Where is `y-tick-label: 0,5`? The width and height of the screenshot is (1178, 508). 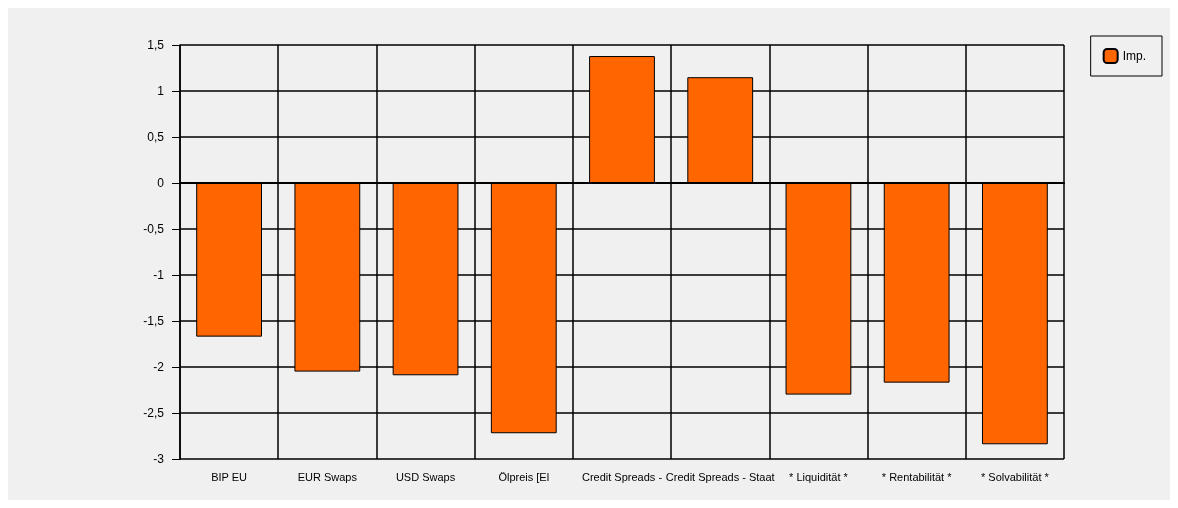
y-tick-label: 0,5 is located at coordinates (156, 137).